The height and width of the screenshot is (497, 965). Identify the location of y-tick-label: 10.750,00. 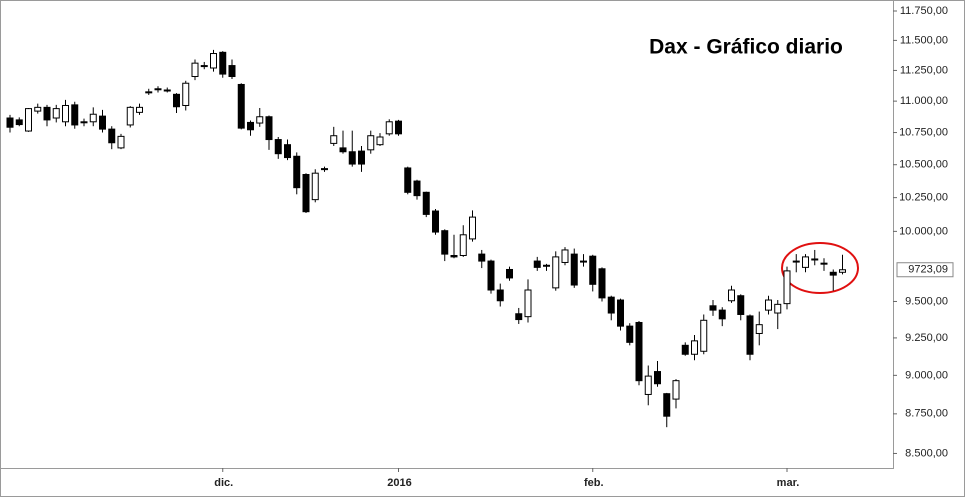
(923, 132).